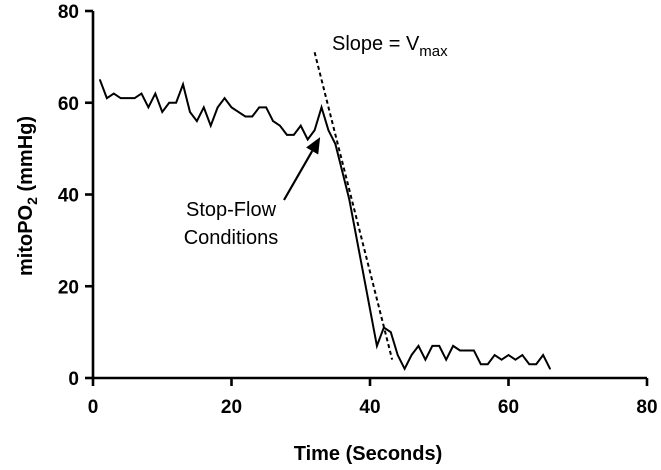 The image size is (661, 470). I want to click on y-axis-title-main: mitoPO, so click(26, 240).